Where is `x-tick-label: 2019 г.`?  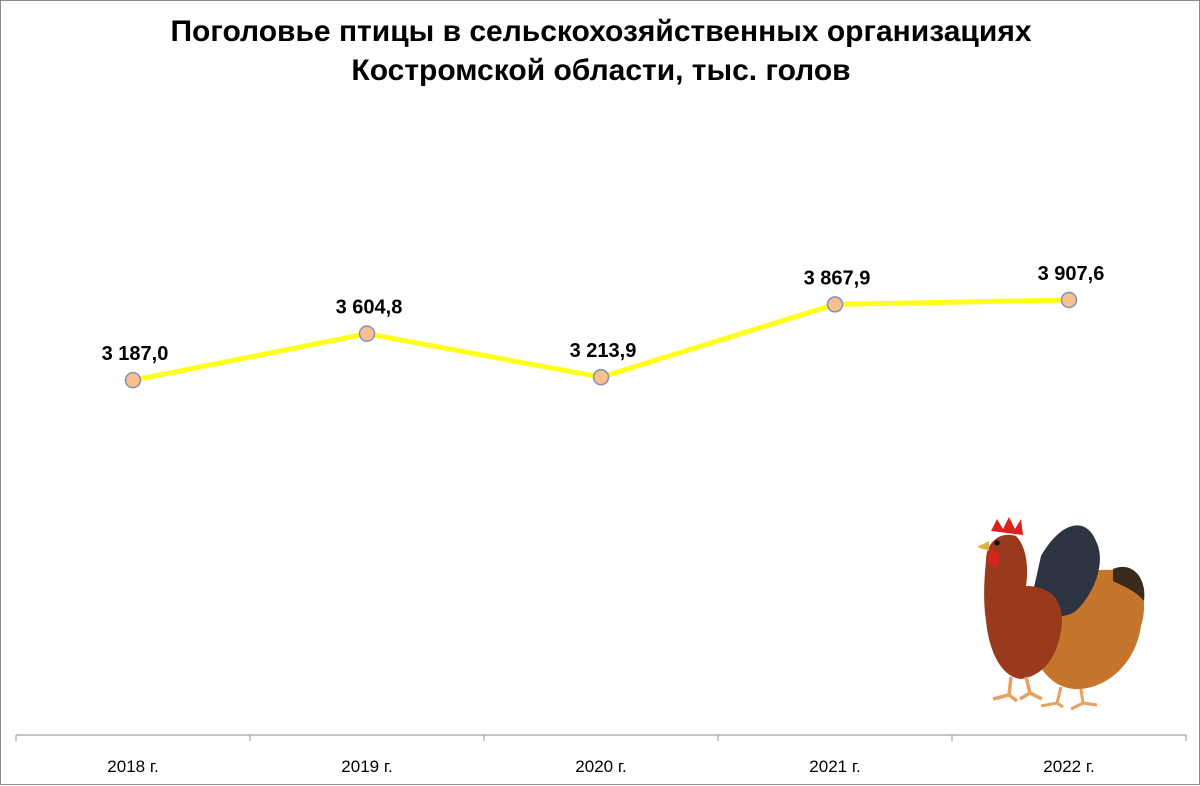
x-tick-label: 2019 г. is located at coordinates (366, 766).